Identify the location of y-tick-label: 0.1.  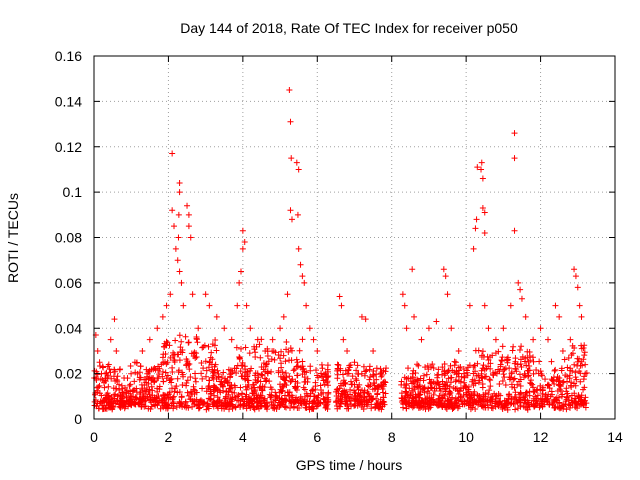
(73, 192).